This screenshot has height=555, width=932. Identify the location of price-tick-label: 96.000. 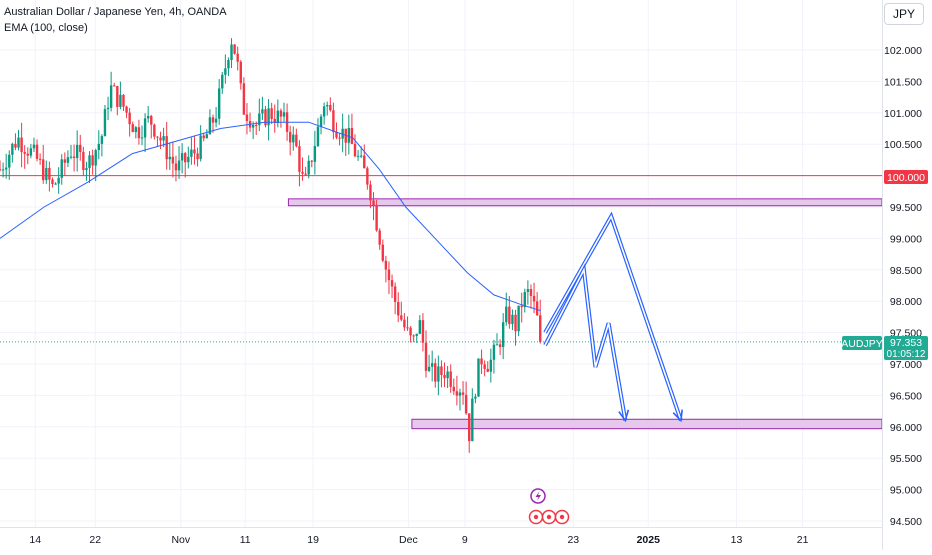
(906, 428).